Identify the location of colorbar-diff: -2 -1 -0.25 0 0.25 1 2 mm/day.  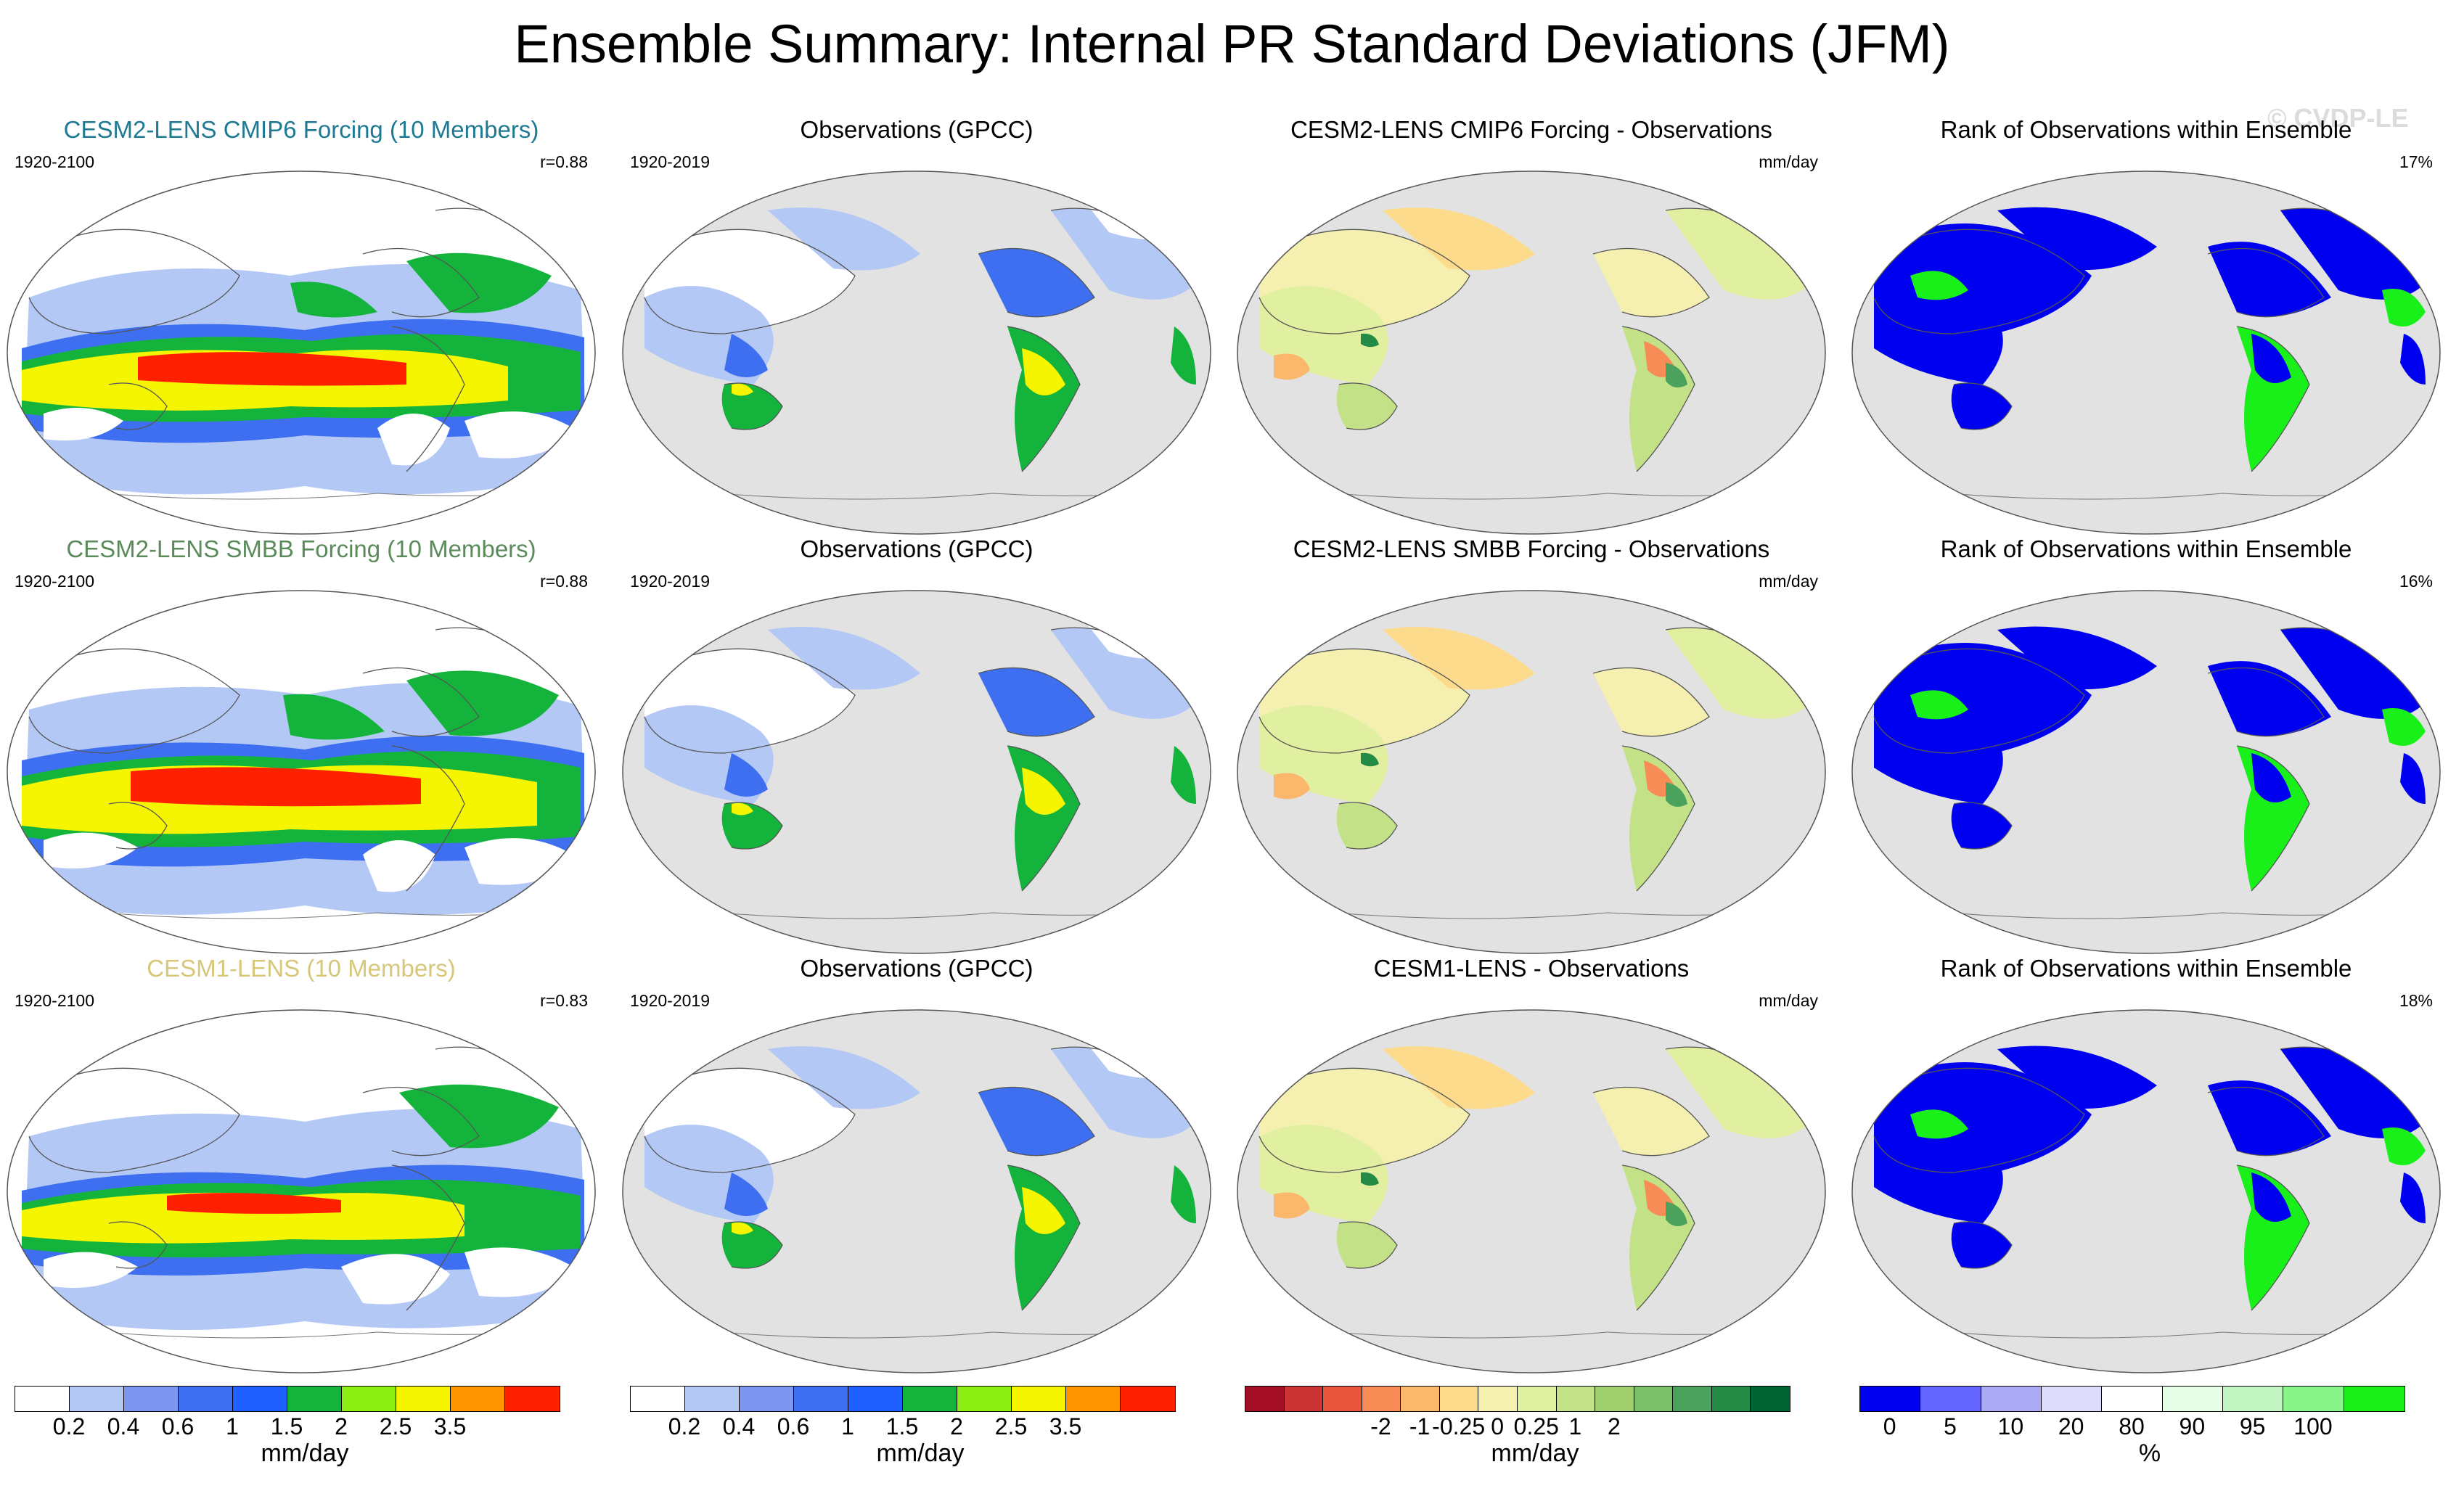
(1531, 1436).